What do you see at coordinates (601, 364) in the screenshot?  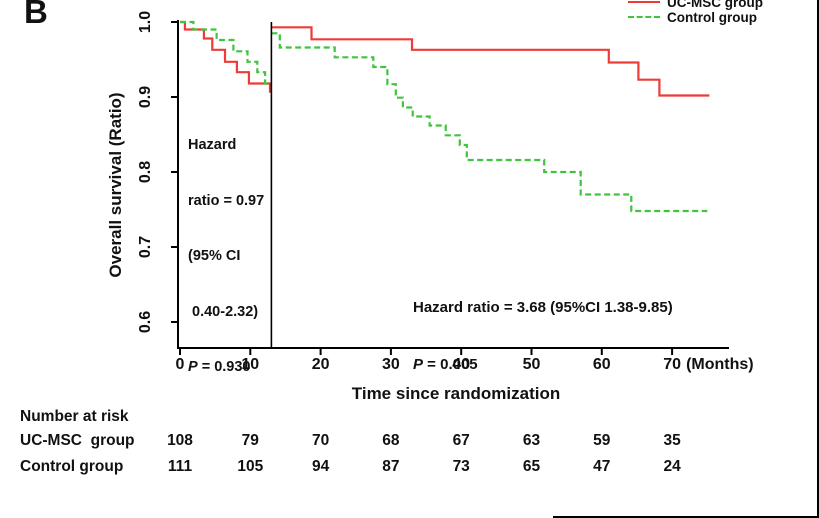 I see `x-tick-label: 60` at bounding box center [601, 364].